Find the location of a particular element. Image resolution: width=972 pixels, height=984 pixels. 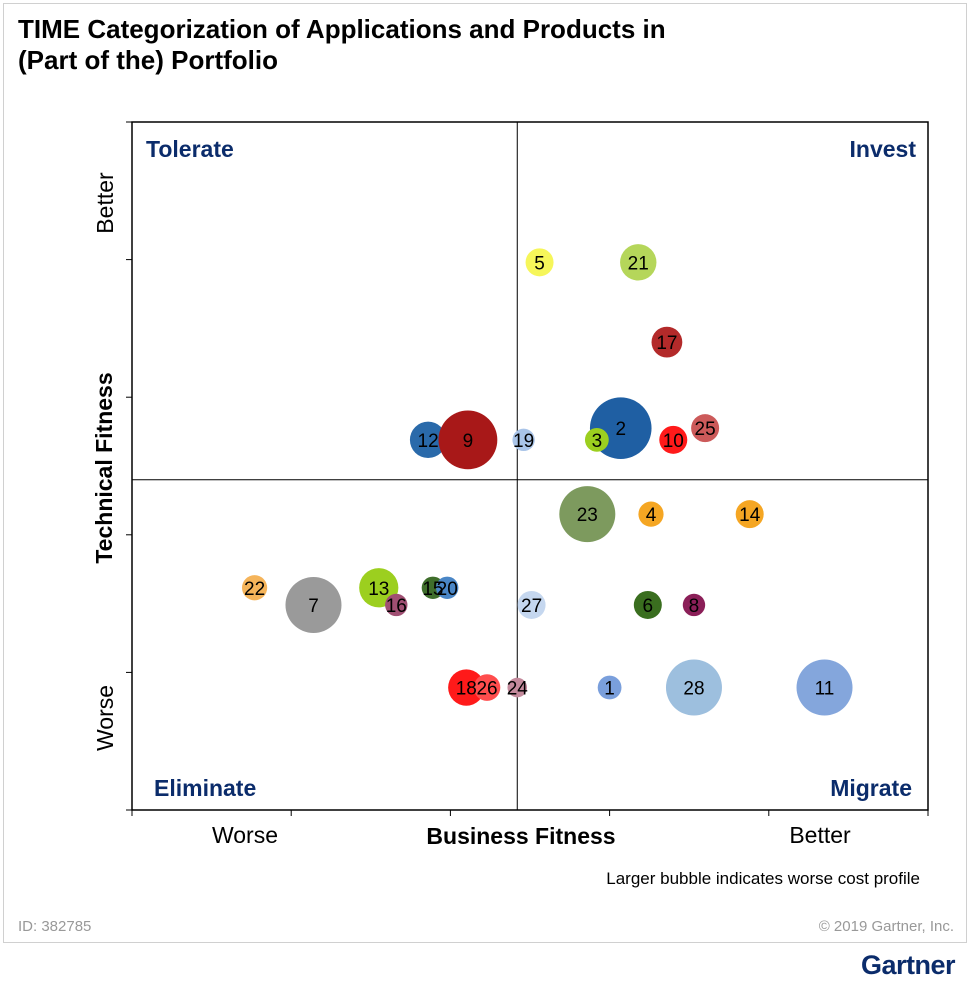

bubble-label-27: 27 is located at coordinates (531, 606).